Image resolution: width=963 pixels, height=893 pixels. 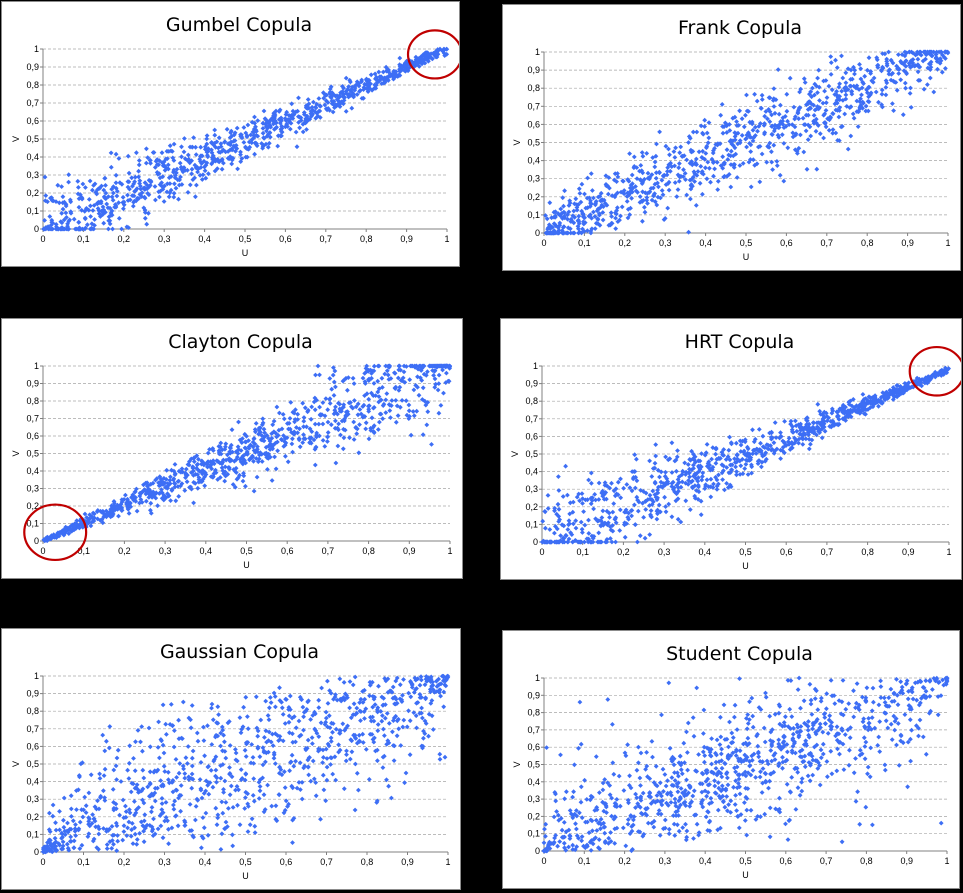 What do you see at coordinates (533, 88) in the screenshot?
I see `y-tick-label: 0,8` at bounding box center [533, 88].